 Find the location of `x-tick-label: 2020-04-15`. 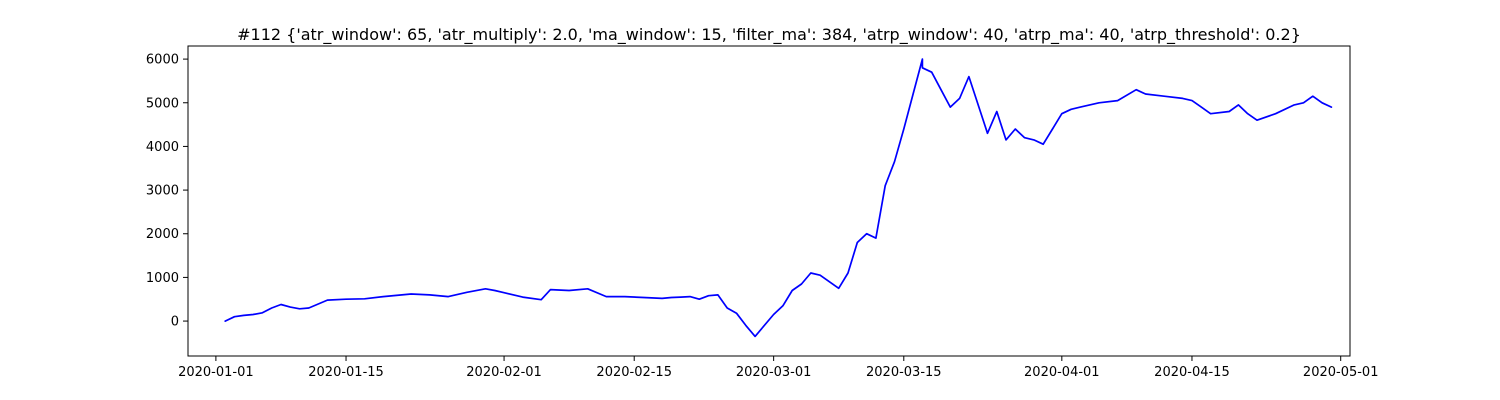

x-tick-label: 2020-04-15 is located at coordinates (1192, 372).